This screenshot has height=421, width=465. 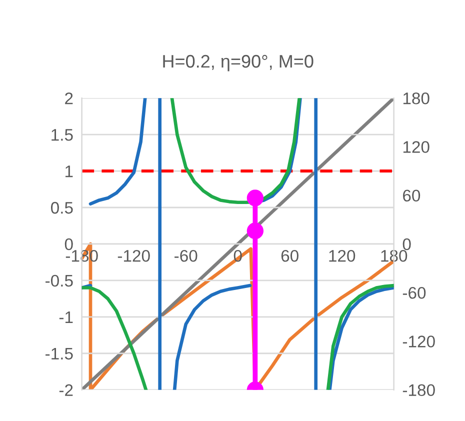 What do you see at coordinates (59, 280) in the screenshot?
I see `y-tick-label: -0.5` at bounding box center [59, 280].